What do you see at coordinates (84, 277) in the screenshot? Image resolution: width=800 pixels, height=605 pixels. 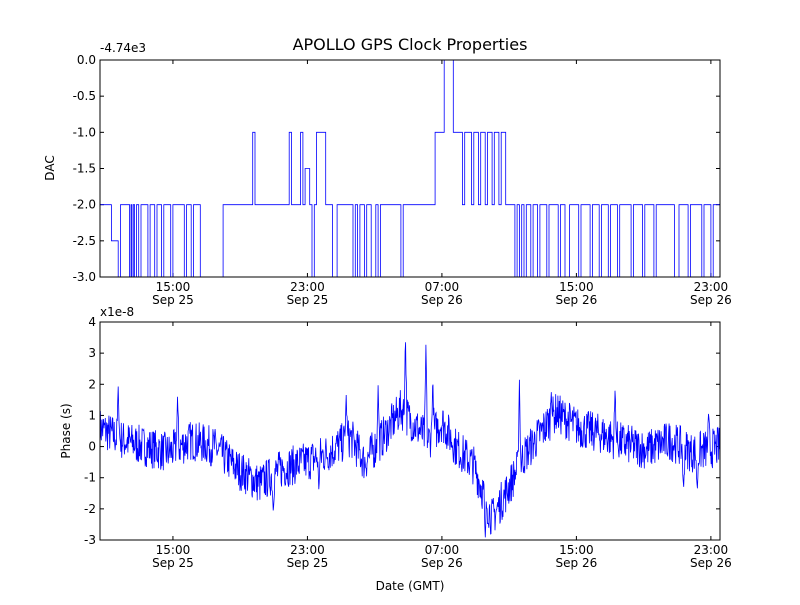 I see `dac-ytick-label: -3.0` at bounding box center [84, 277].